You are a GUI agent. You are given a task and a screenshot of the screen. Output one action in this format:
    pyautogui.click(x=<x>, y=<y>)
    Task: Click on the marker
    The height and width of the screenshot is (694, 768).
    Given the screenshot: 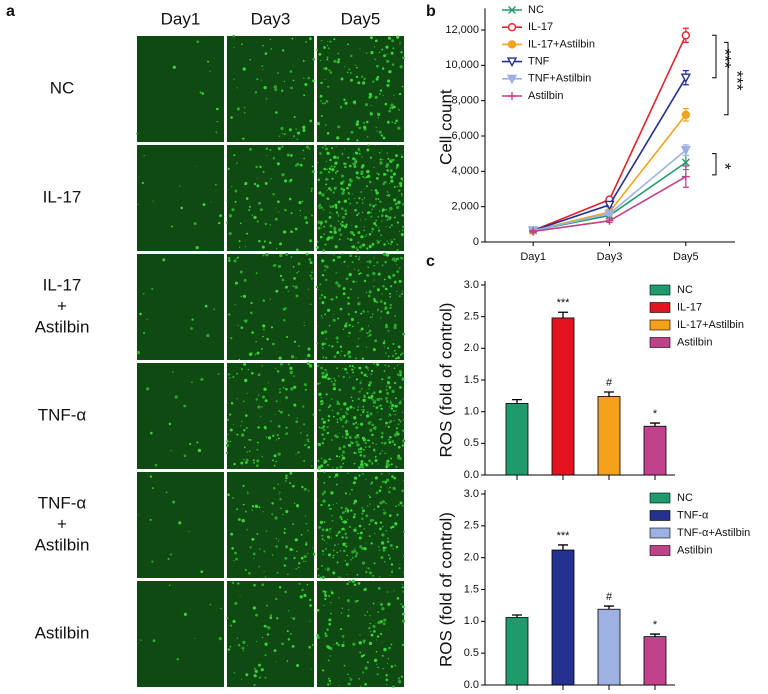 What is the action you would take?
    pyautogui.click(x=609, y=205)
    